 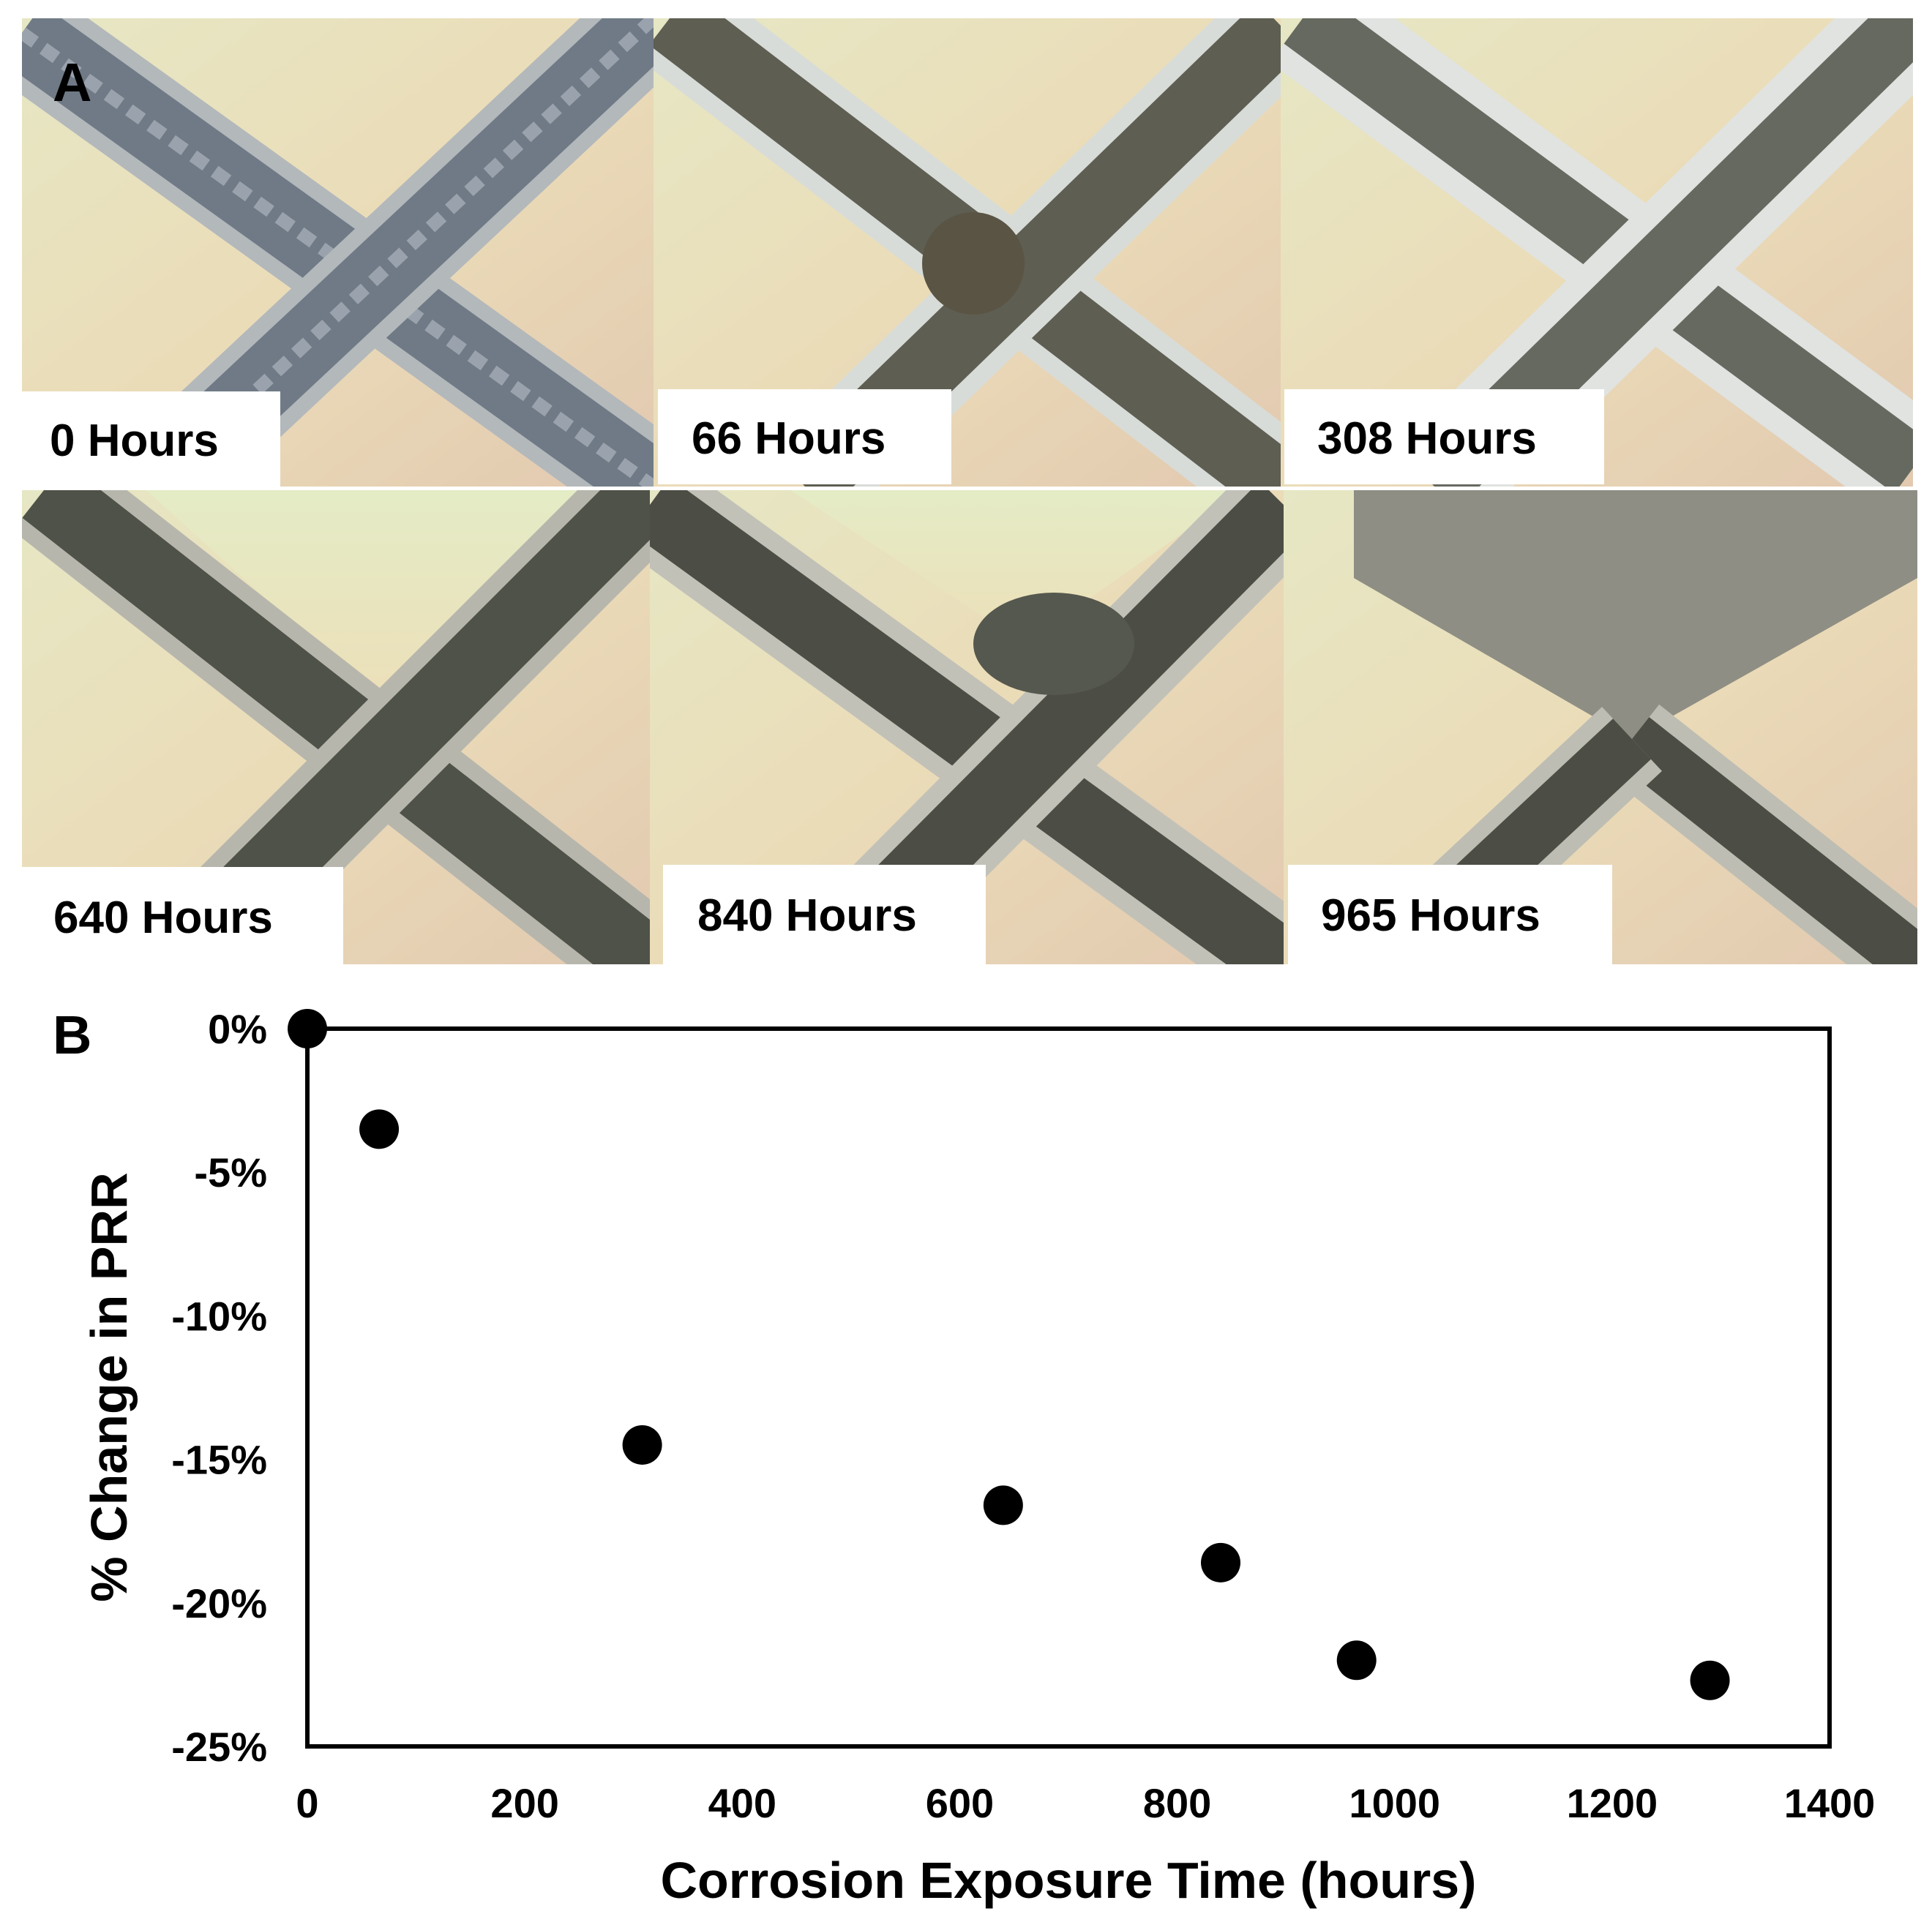 I want to click on tile-label-66-hours: 66 Hours, so click(x=789, y=438).